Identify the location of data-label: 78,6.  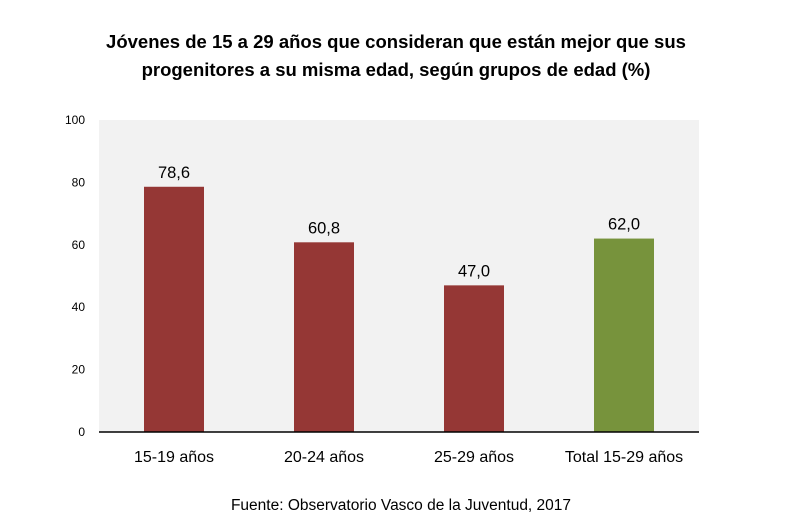
(174, 173).